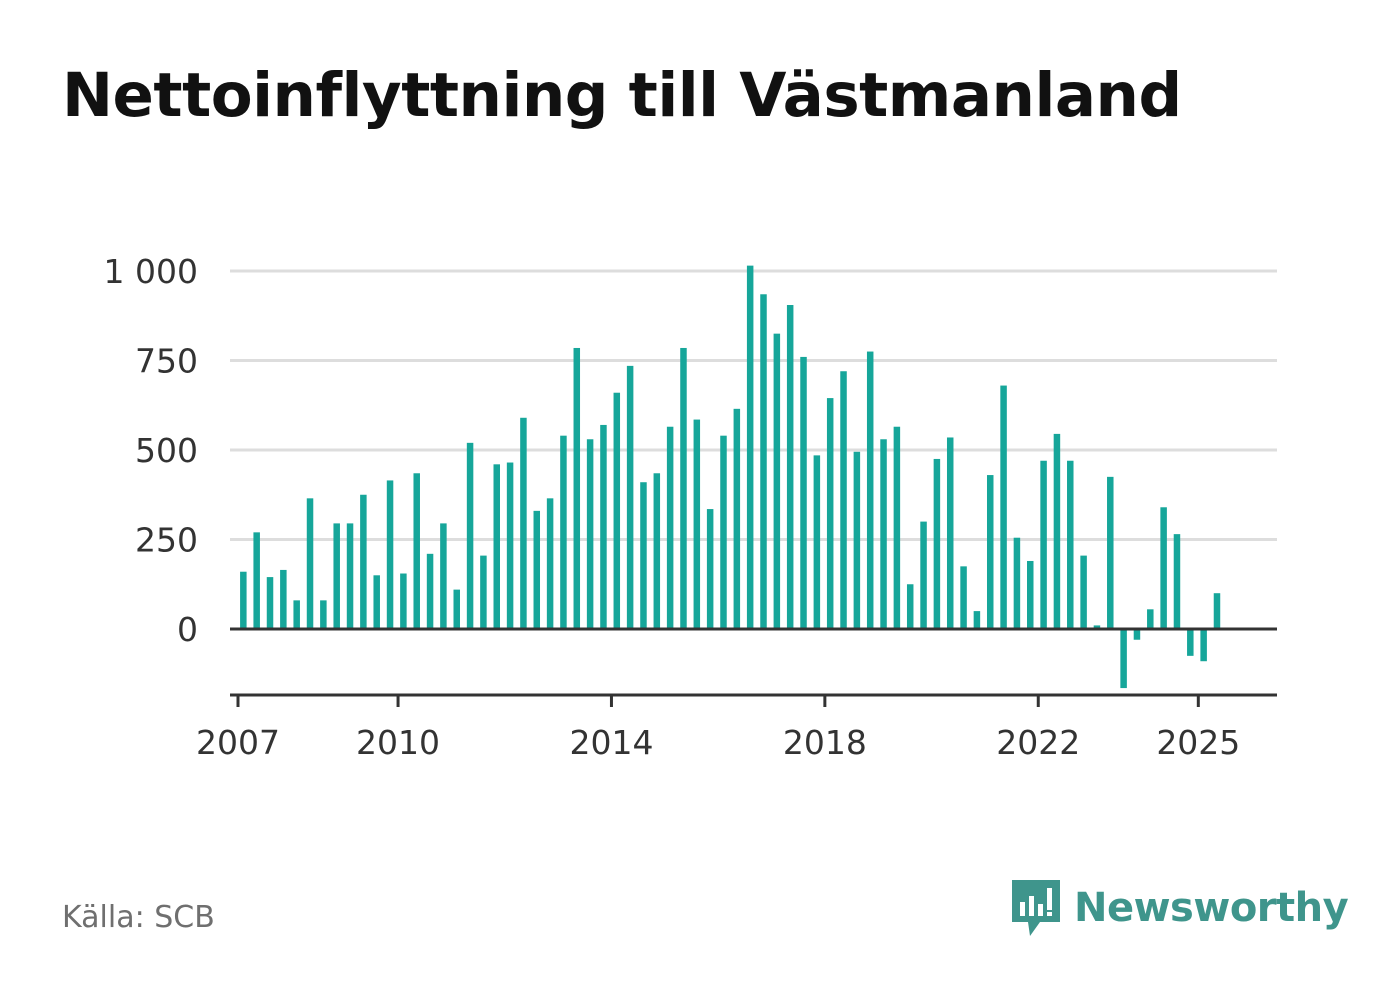  I want to click on y-tick-label: 750, so click(166, 361).